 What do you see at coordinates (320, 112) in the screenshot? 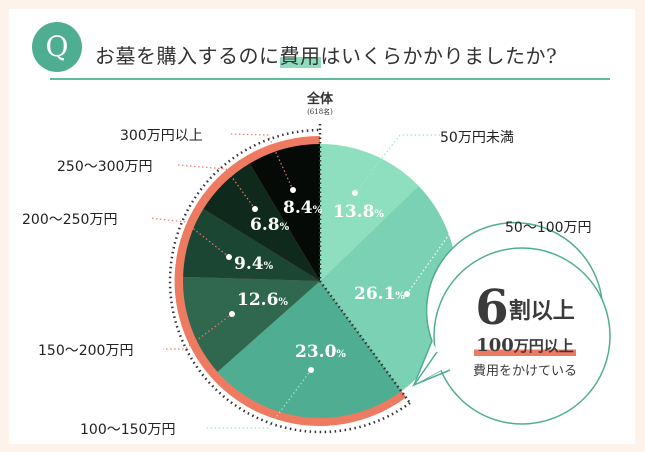
I see `total-count: (618名)` at bounding box center [320, 112].